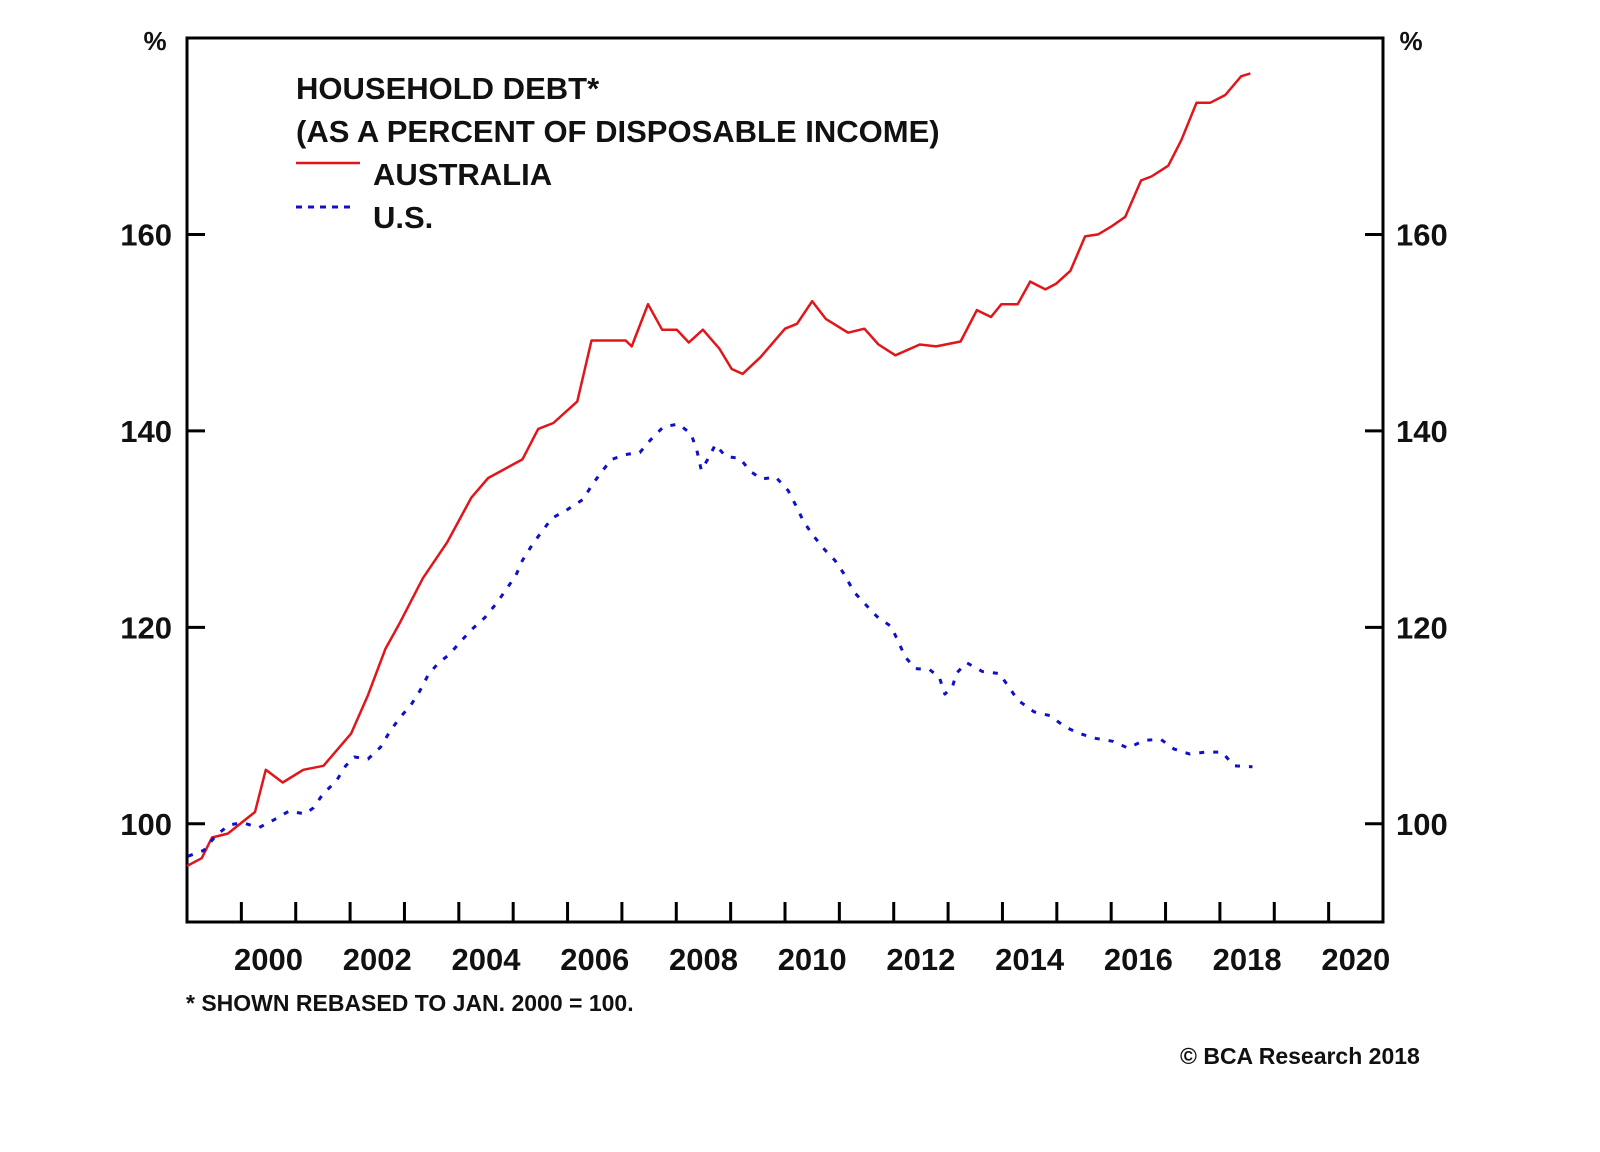 This screenshot has width=1600, height=1152. What do you see at coordinates (1300, 1056) in the screenshot?
I see `copyright: © BCA Research 2018` at bounding box center [1300, 1056].